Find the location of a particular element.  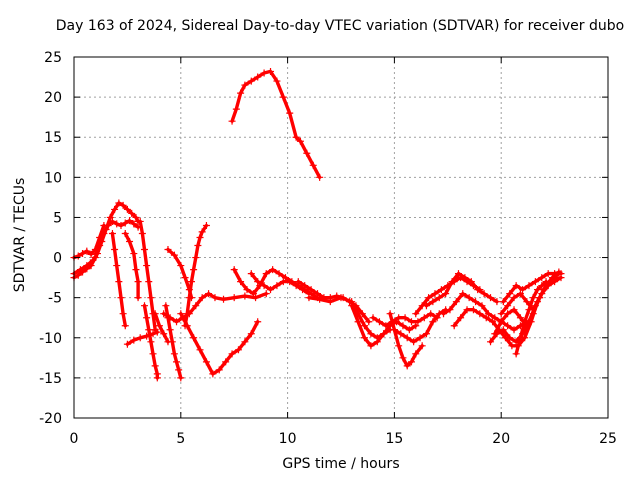

series-arc7 is located at coordinates (147, 275).